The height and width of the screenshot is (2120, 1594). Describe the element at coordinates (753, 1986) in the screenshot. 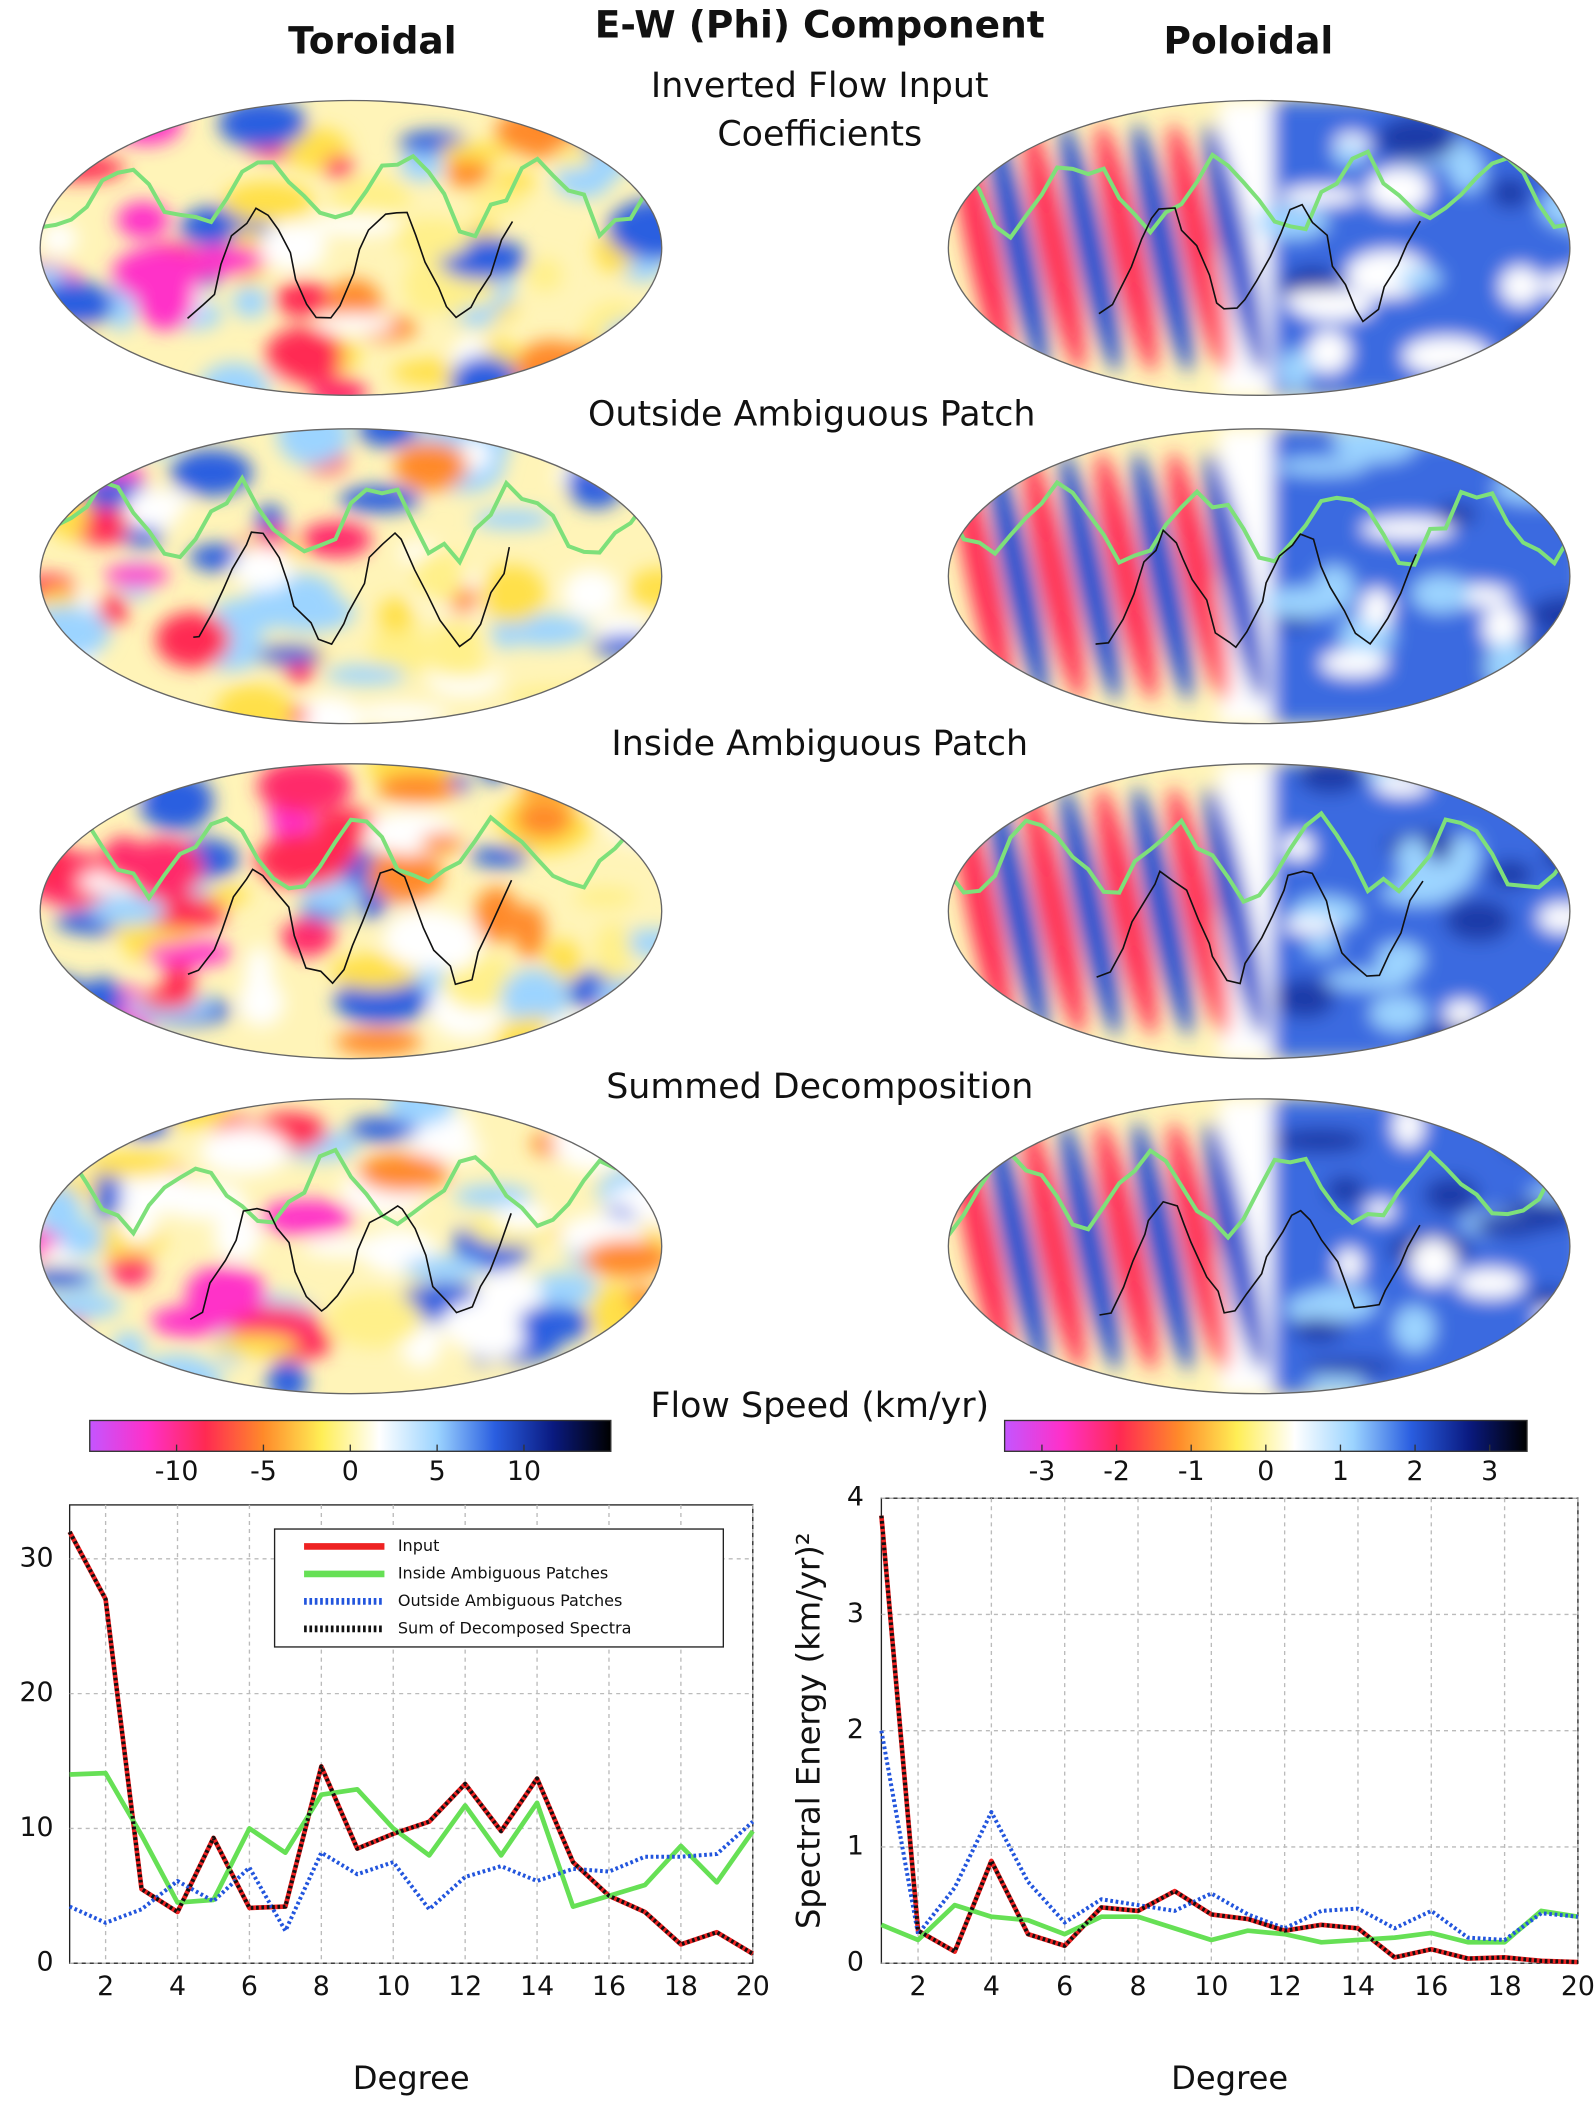

I see `x-tick-label: 20` at that location.